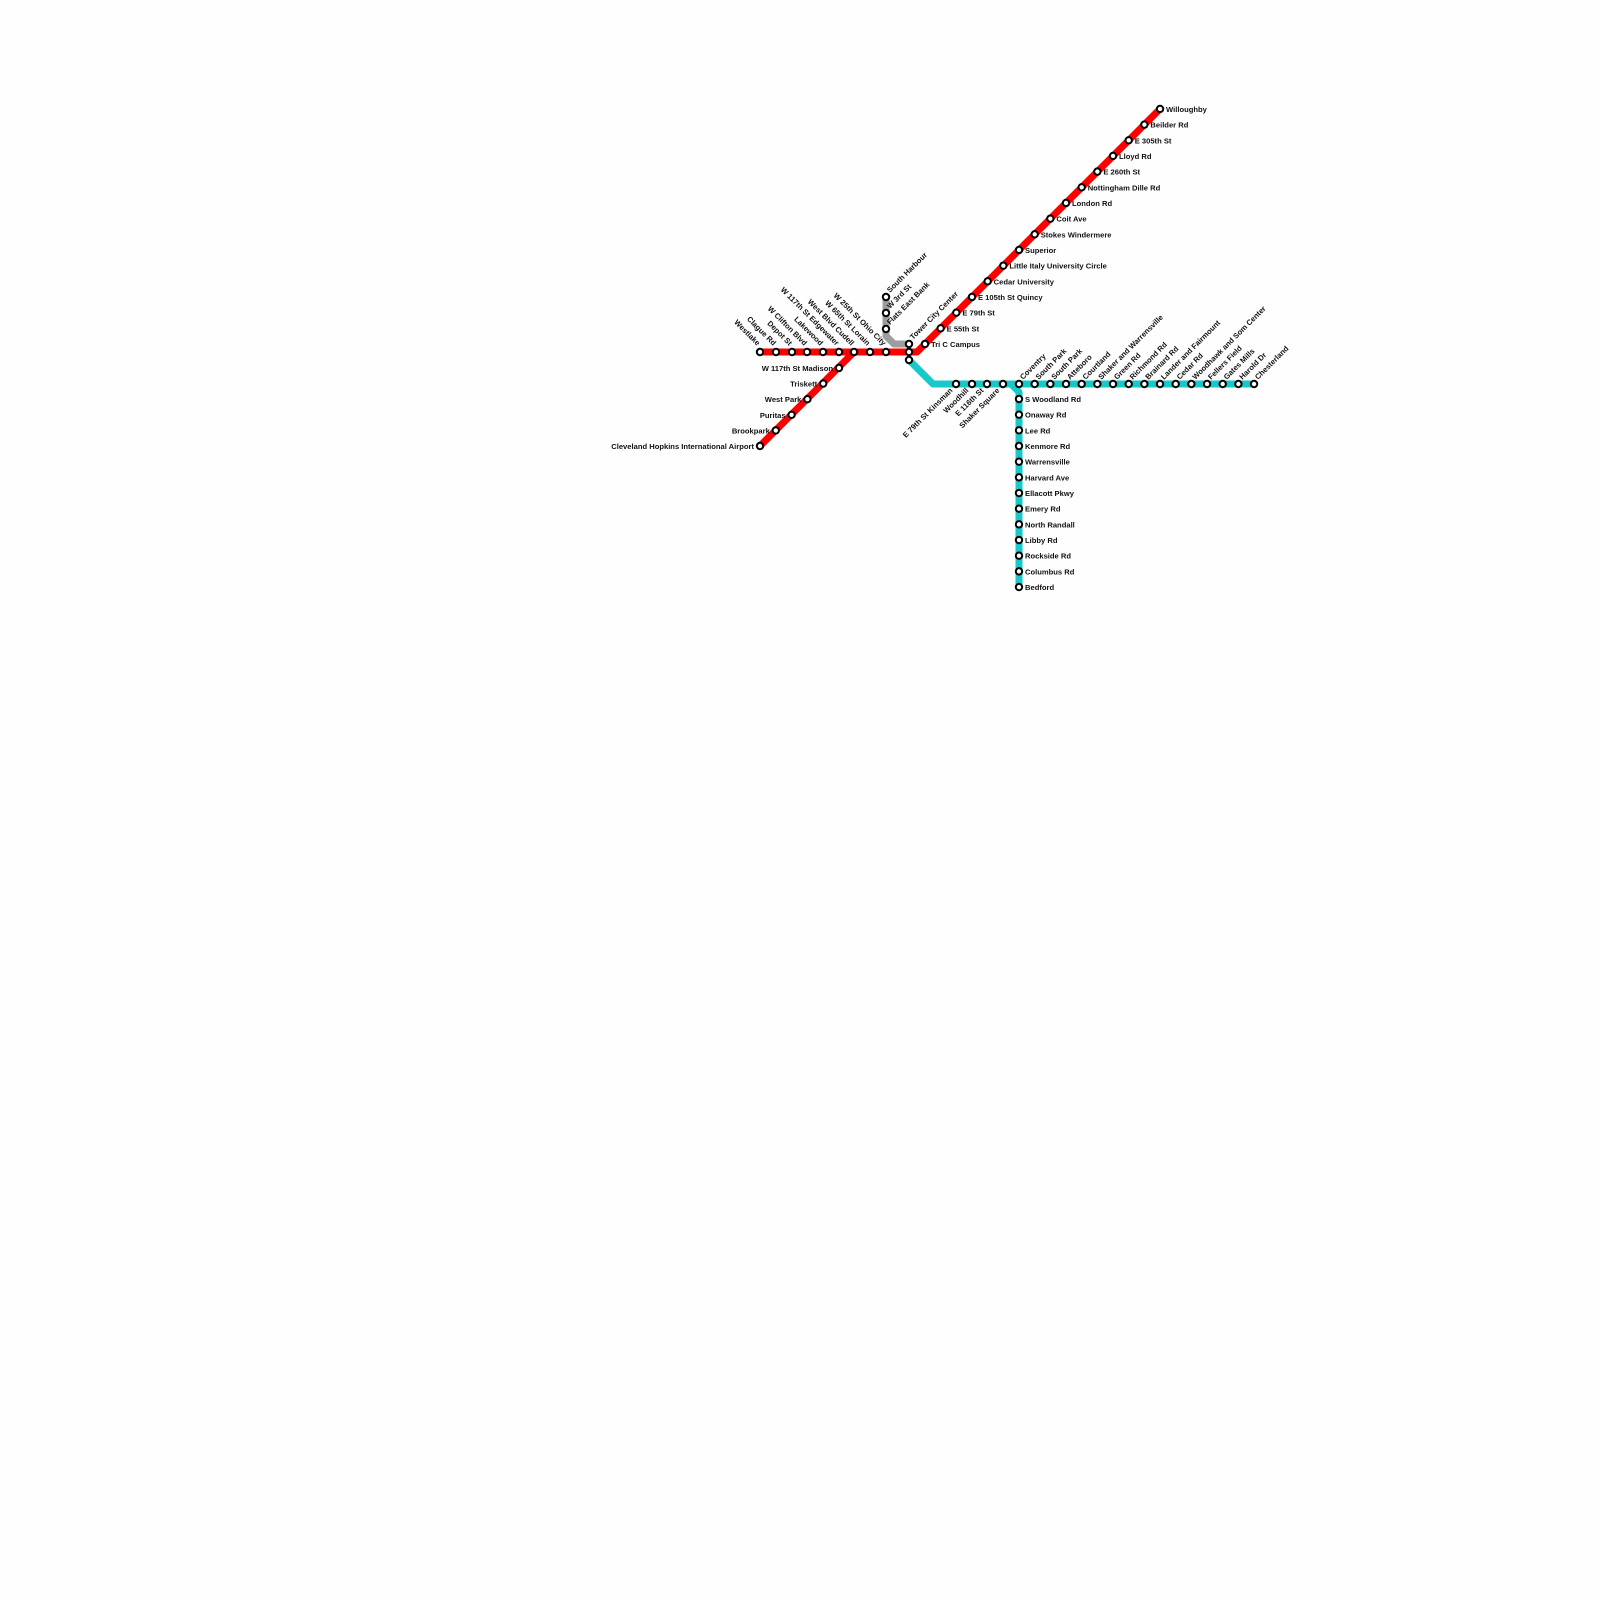  I want to click on station-label: Brookpark, so click(751, 430).